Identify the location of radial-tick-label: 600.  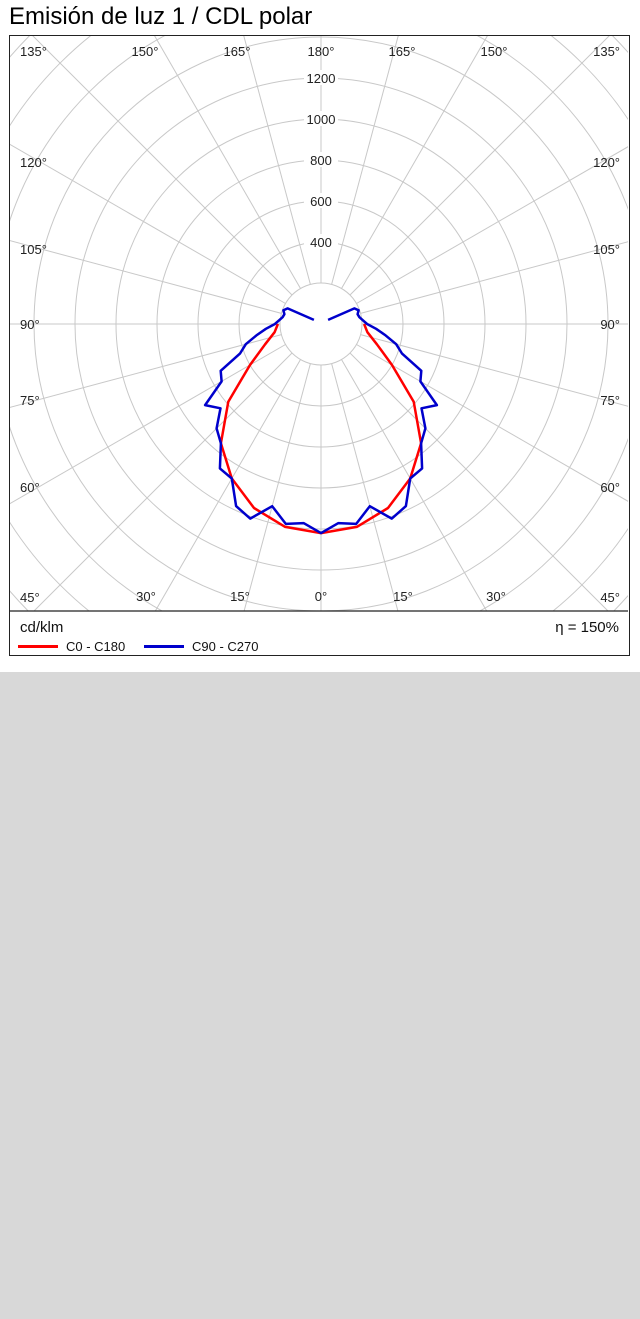
(321, 201).